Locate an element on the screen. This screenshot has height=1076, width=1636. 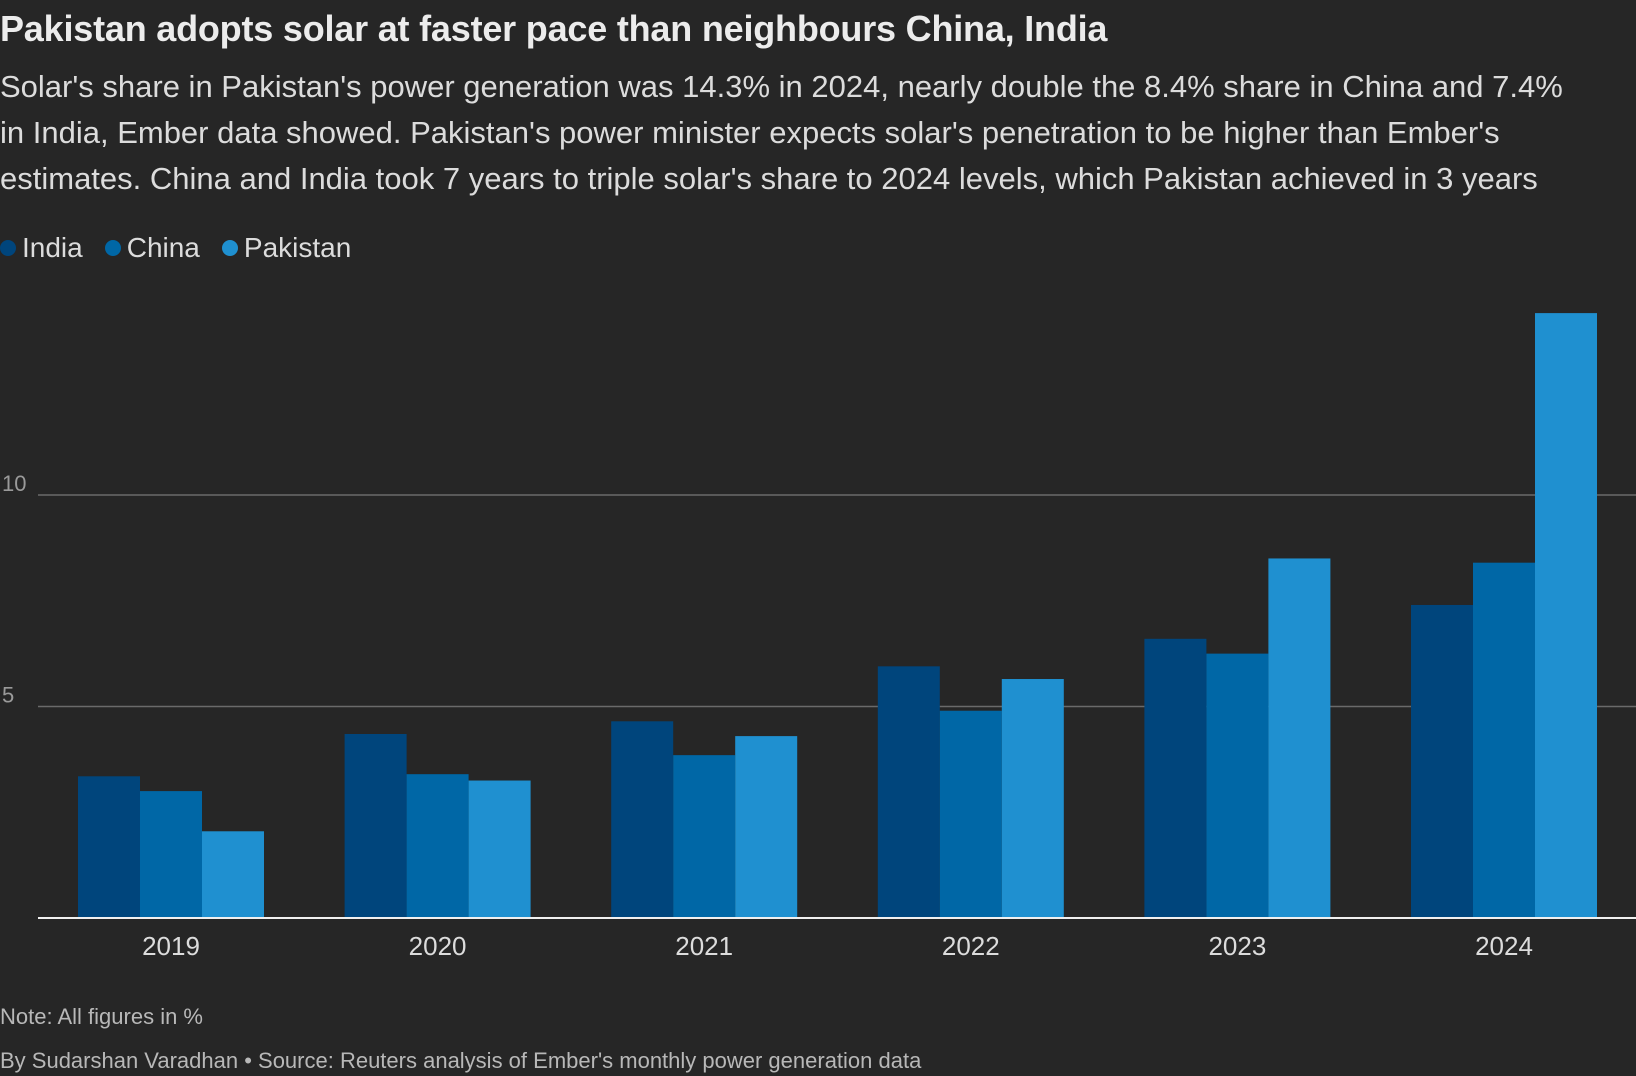
chart-legend: India China Pakistan is located at coordinates (186, 248).